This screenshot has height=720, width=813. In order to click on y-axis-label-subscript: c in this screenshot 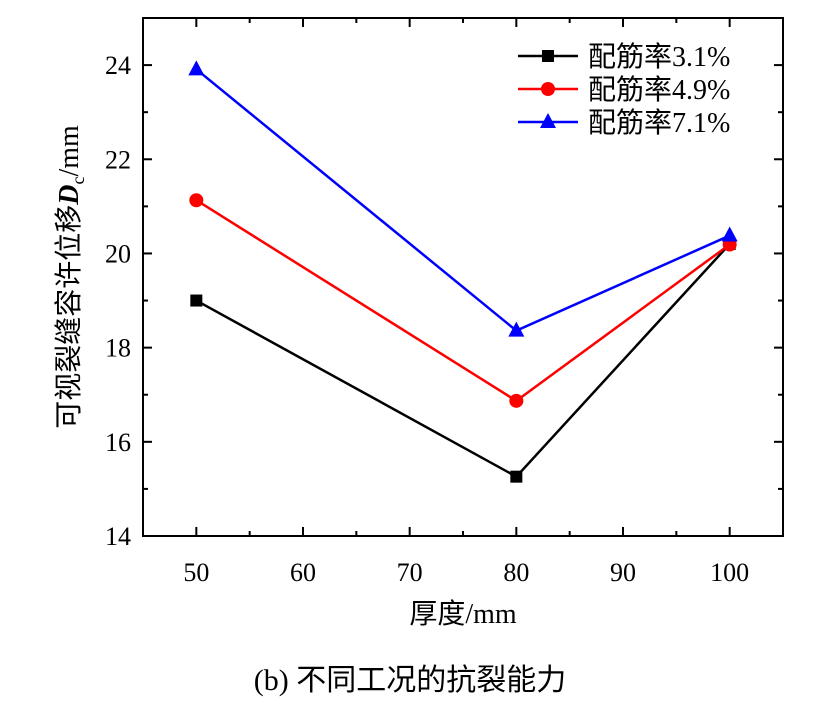, I will do `click(78, 181)`.